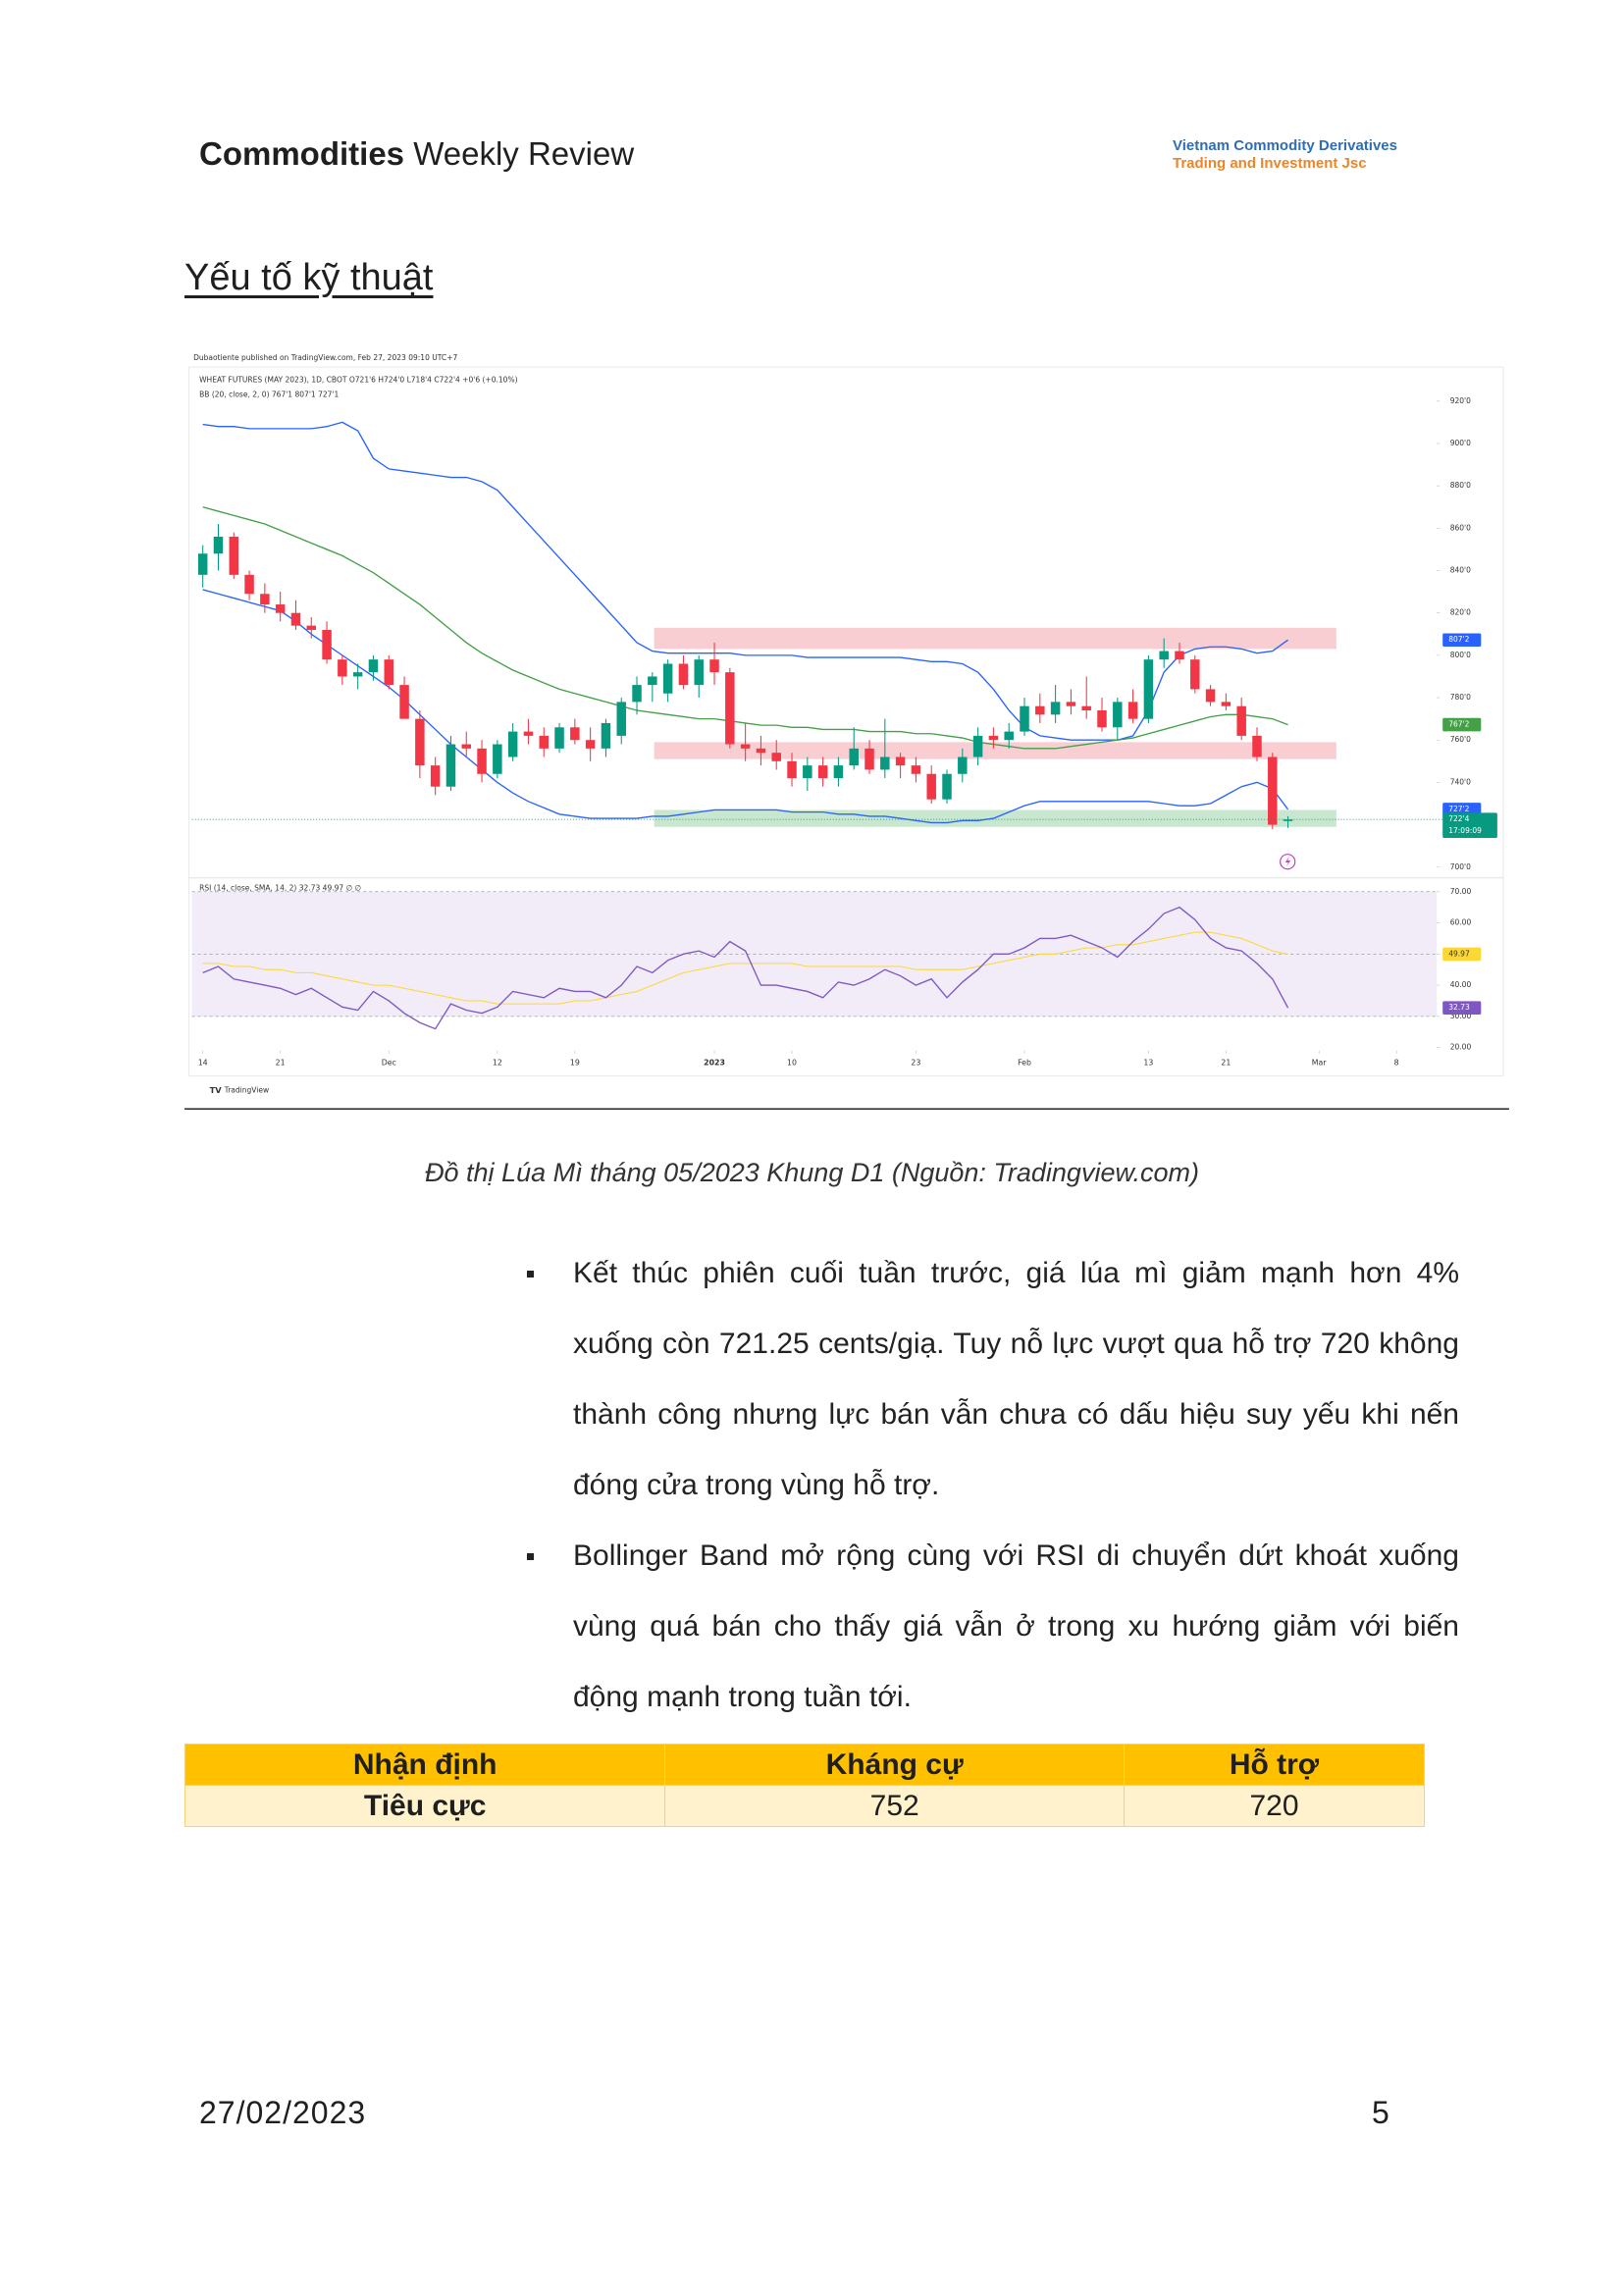 This screenshot has height=2295, width=1624. What do you see at coordinates (203, 1062) in the screenshot?
I see `x-tick-label: 14` at bounding box center [203, 1062].